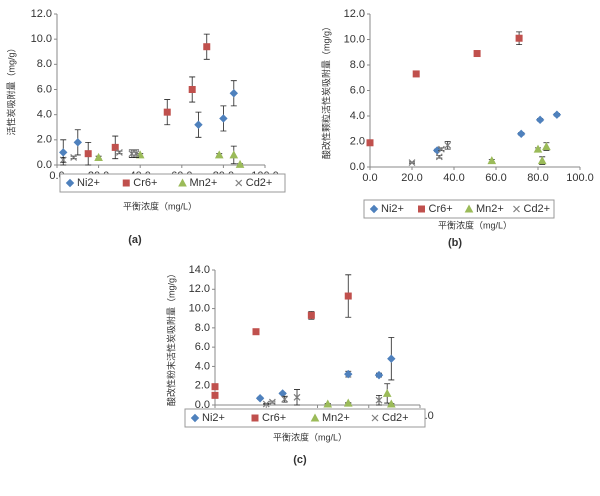 This screenshot has height=496, width=600. I want to click on x-tick-label: 0.0, so click(369, 178).